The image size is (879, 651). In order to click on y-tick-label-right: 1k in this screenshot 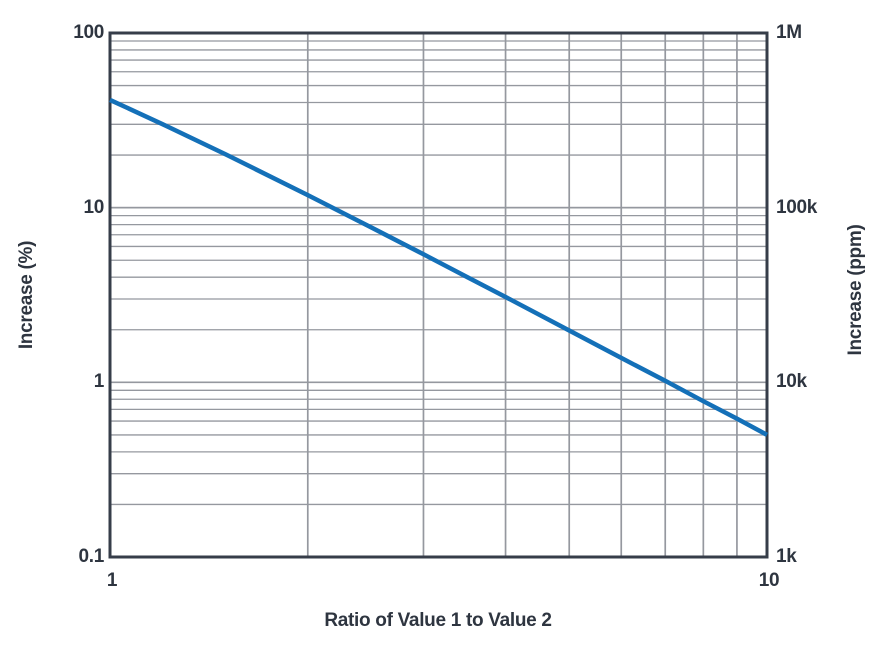, I will do `click(786, 556)`.